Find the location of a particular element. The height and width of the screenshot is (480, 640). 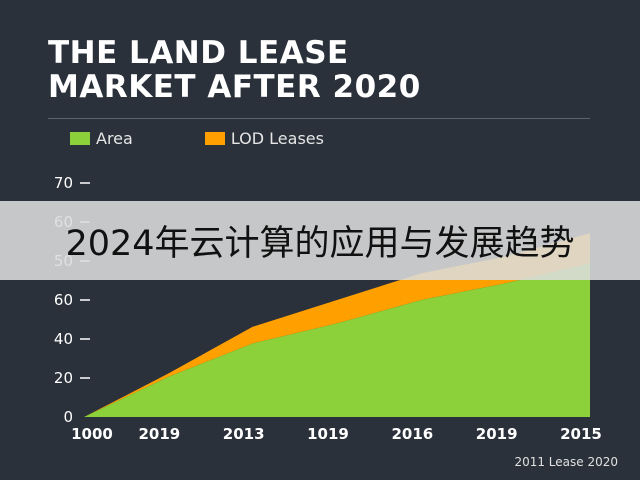

chart-title-line-1: THE LAND LEASE is located at coordinates (198, 53).